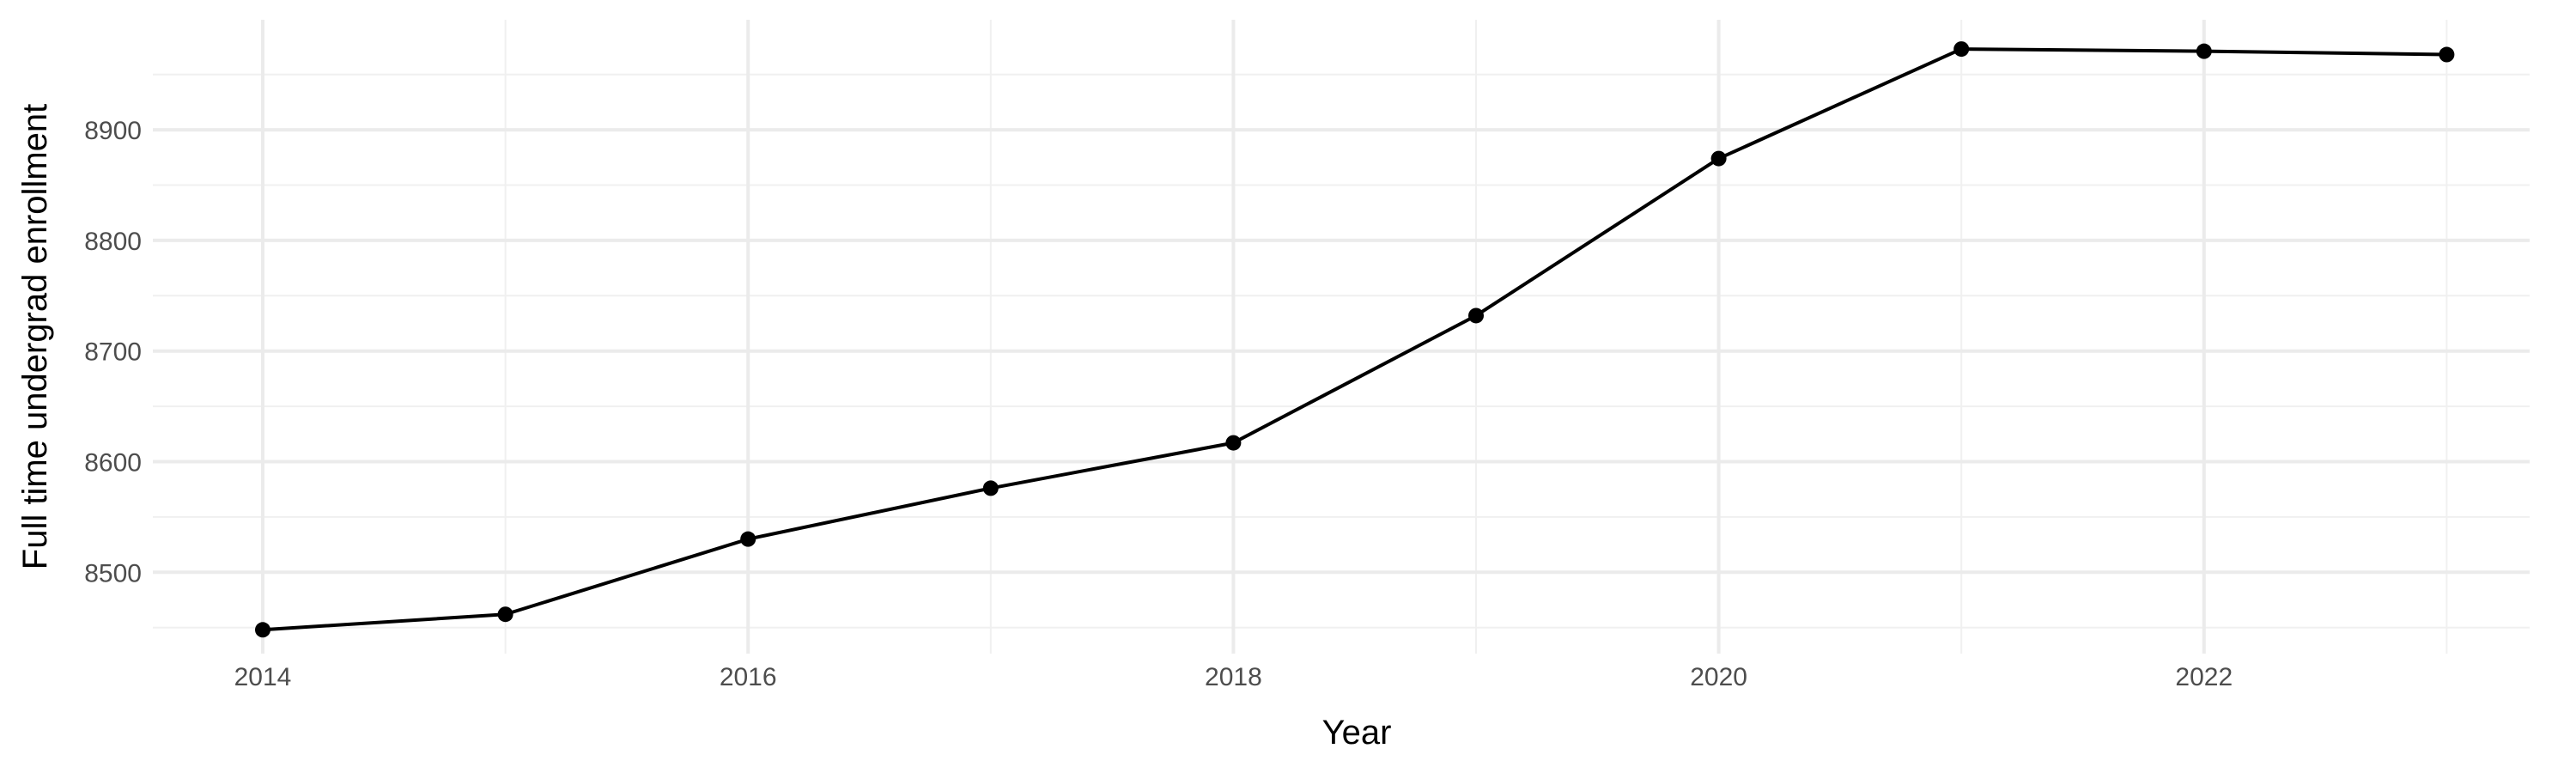 This screenshot has height=773, width=2576. Describe the element at coordinates (113, 131) in the screenshot. I see `y-tick-label: 8900` at that location.